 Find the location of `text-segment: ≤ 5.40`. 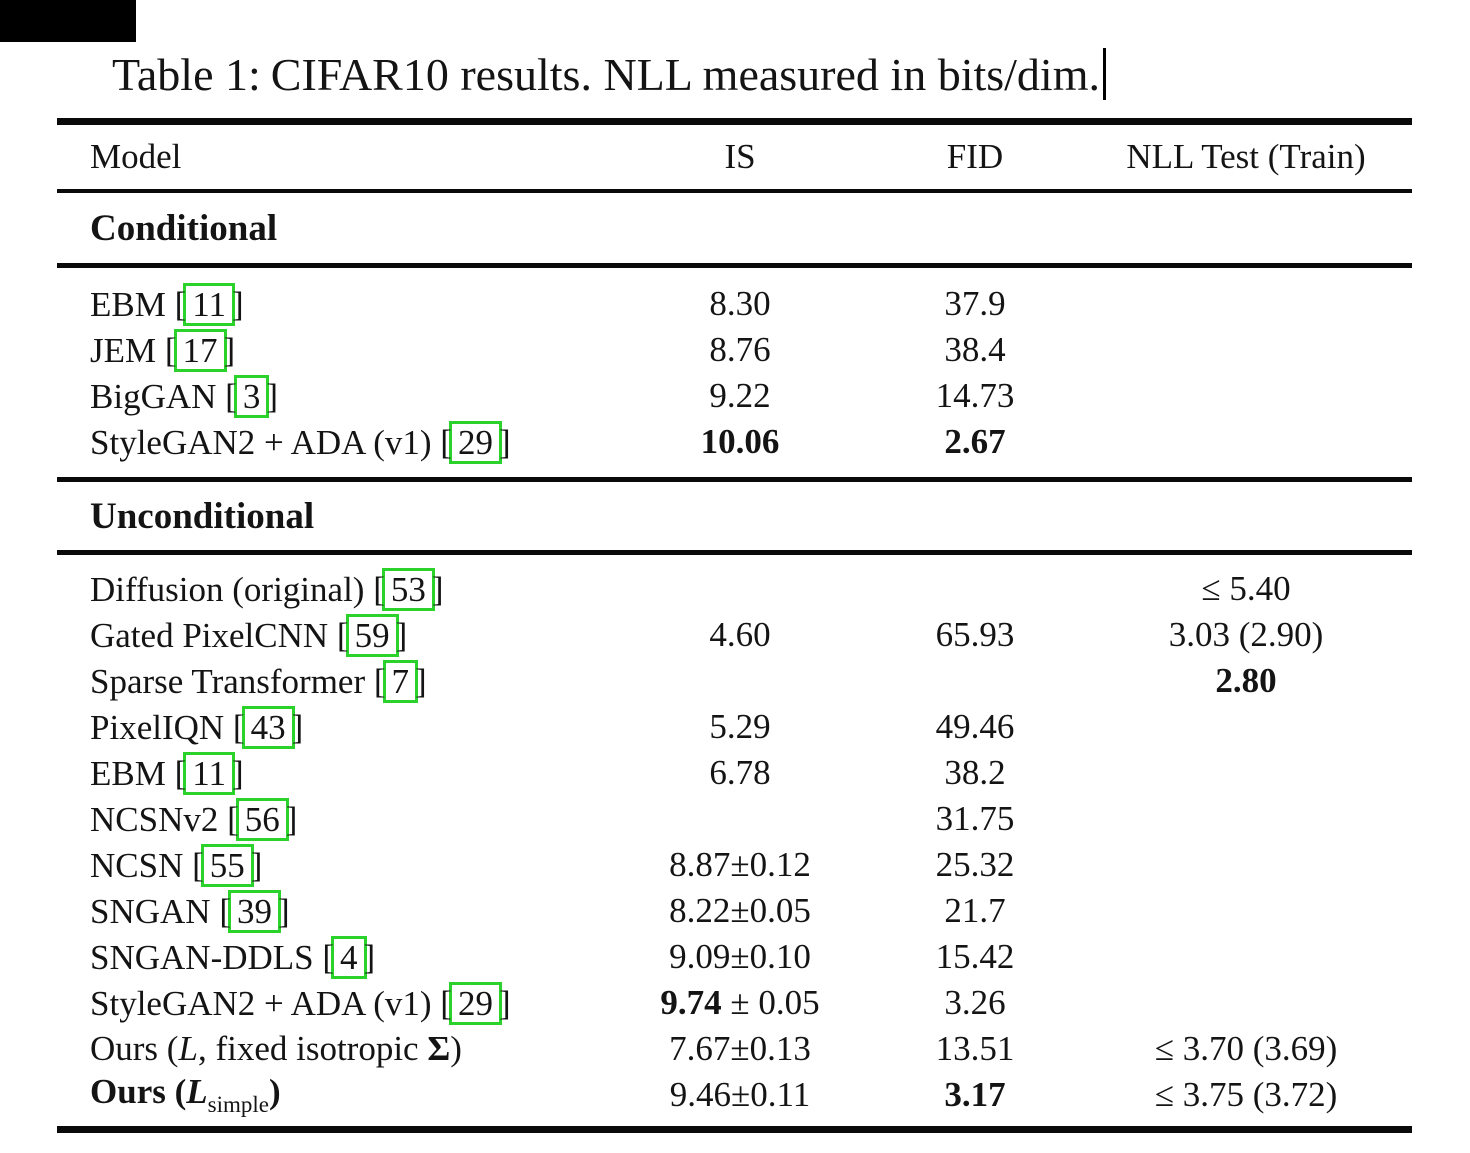

text-segment: ≤ 5.40 is located at coordinates (1246, 588).